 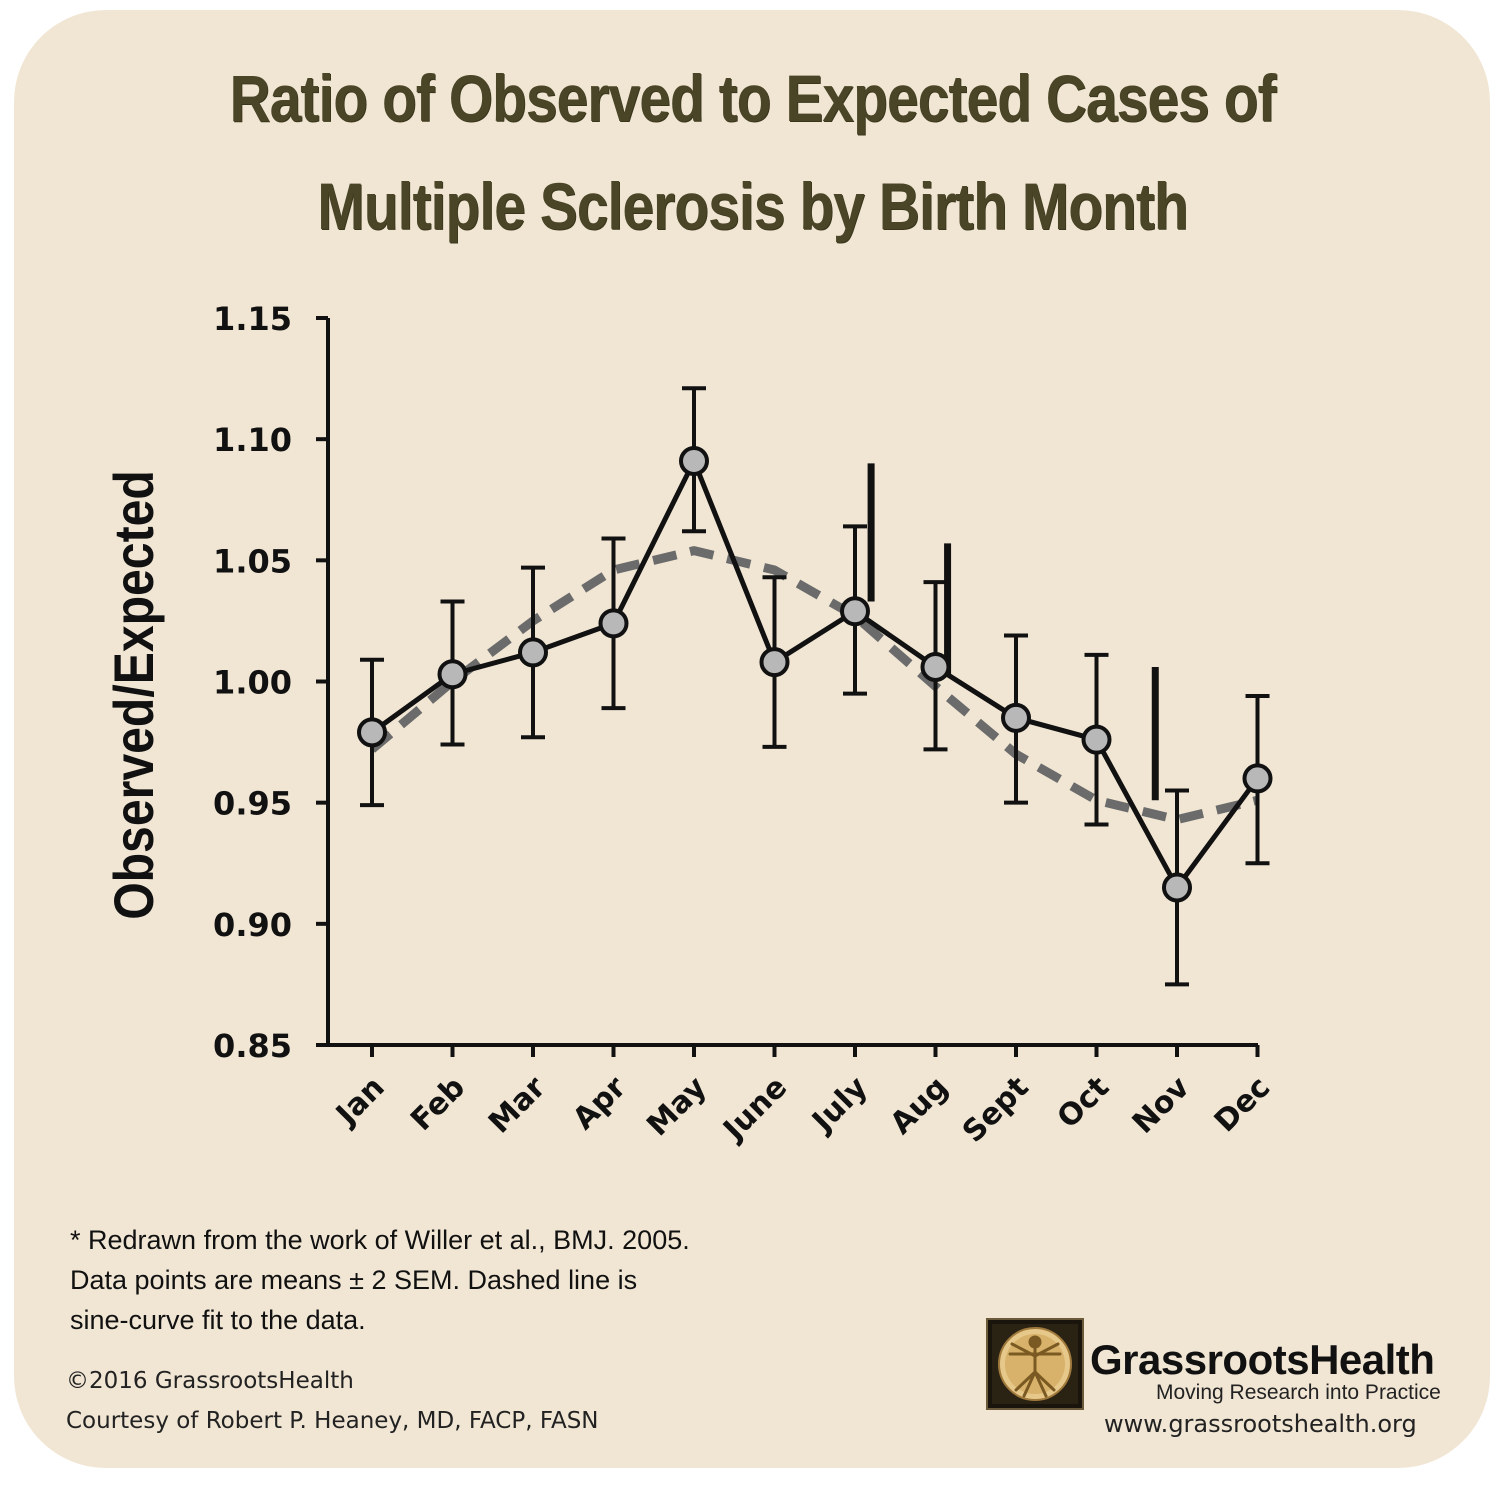 I want to click on footnote-line-3: sine-curve fit to the data., so click(x=218, y=1320).